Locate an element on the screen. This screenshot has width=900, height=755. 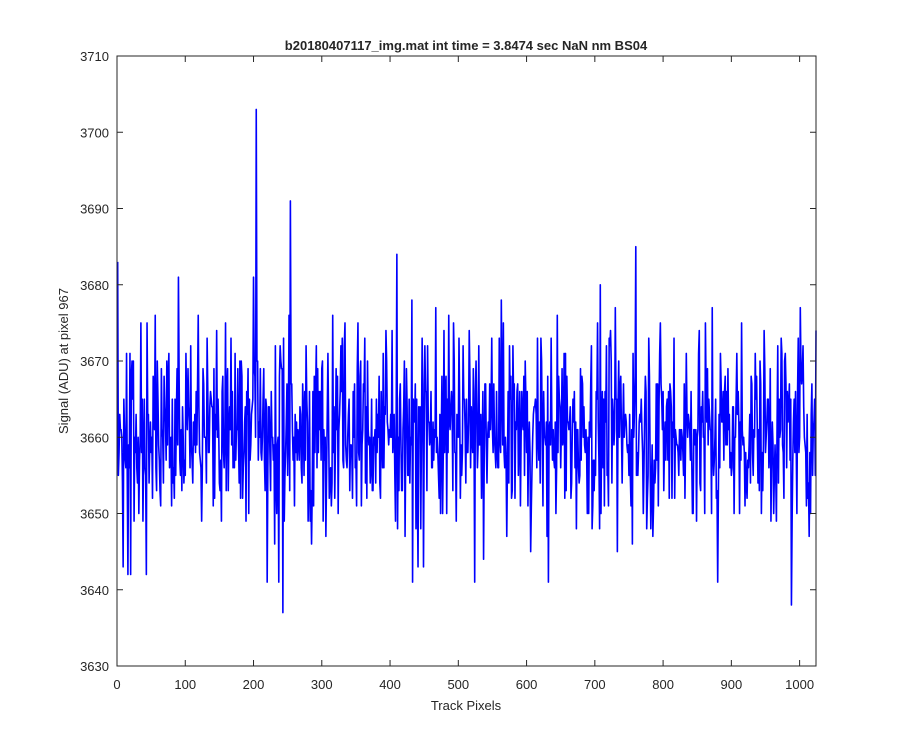
x-tick-label: 300 is located at coordinates (322, 684).